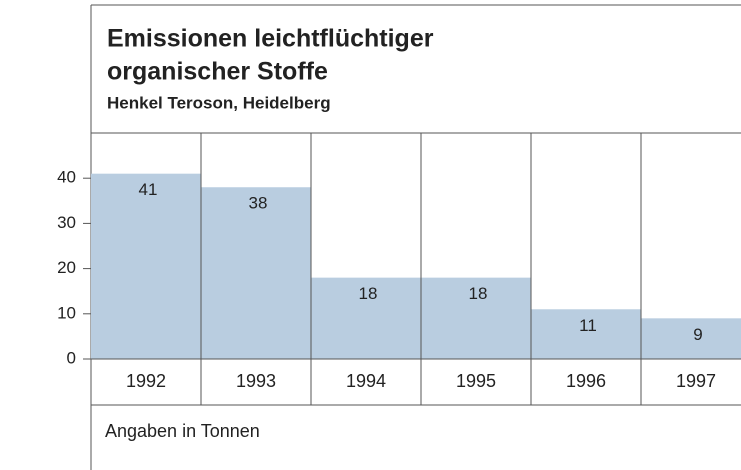 Image resolution: width=741 pixels, height=470 pixels. Describe the element at coordinates (270, 39) in the screenshot. I see `chart-title: Emissionen leichtflüchtiger` at that location.